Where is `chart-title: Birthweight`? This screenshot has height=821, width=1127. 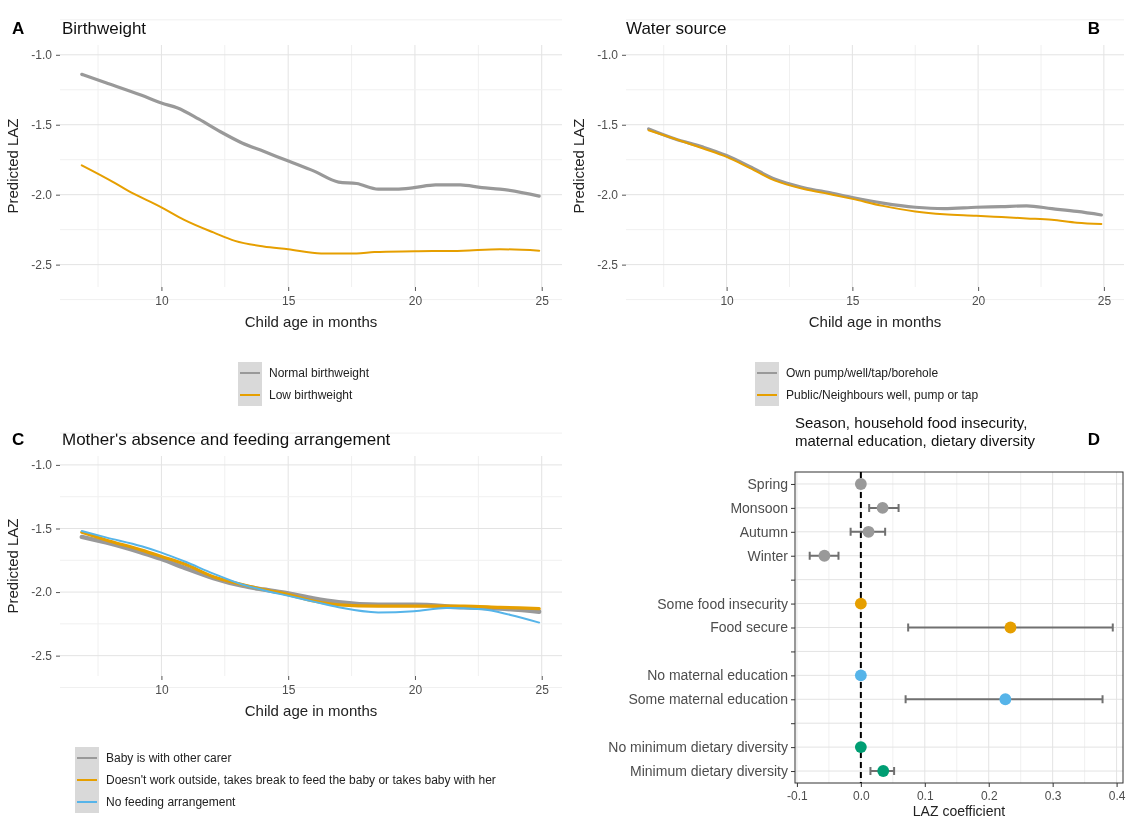
chart-title: Birthweight is located at coordinates (104, 28).